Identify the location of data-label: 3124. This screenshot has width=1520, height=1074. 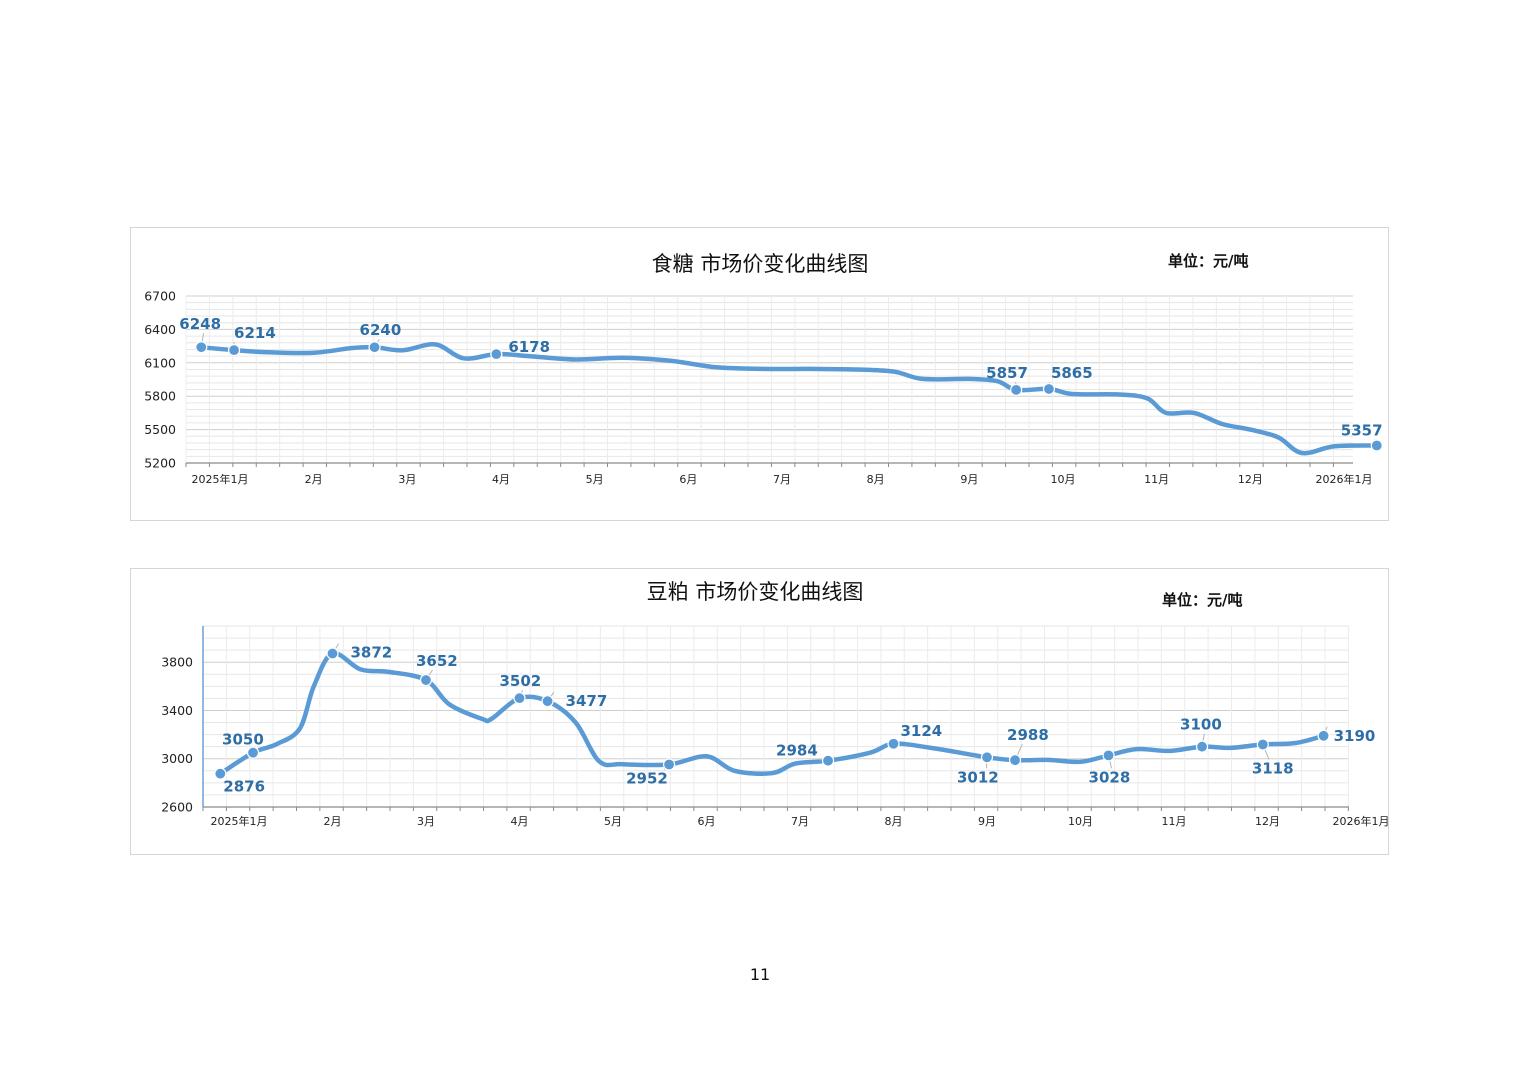
(922, 731).